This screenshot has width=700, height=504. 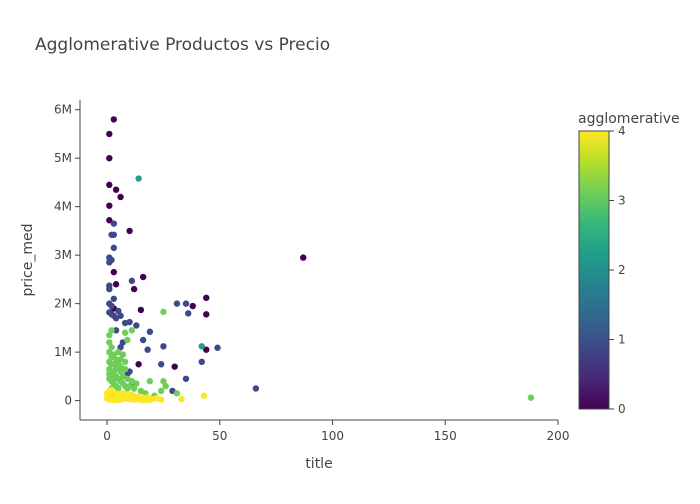 I want to click on x-tick-label: 200, so click(x=558, y=436).